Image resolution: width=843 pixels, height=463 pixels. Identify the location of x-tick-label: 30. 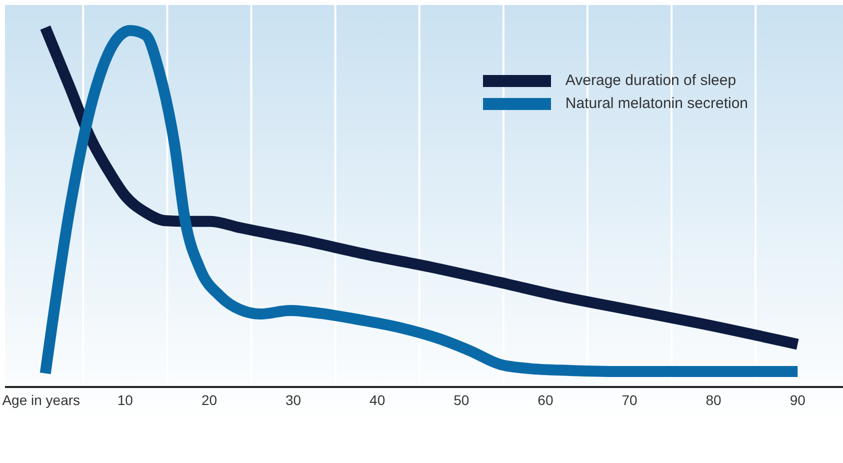
(294, 400).